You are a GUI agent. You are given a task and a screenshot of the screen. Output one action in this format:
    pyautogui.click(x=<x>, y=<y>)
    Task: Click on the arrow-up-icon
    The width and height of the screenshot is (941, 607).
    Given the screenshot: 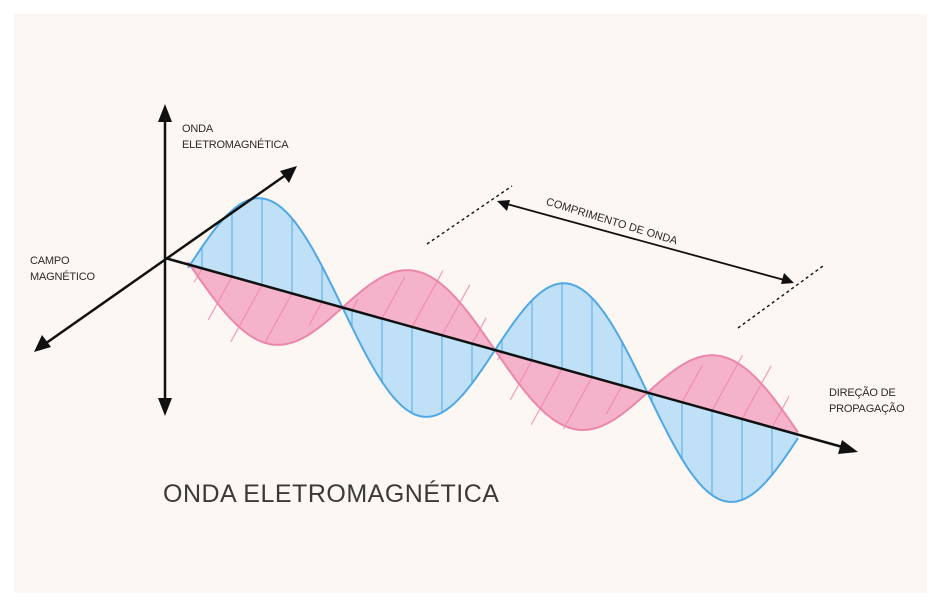 What is the action you would take?
    pyautogui.click(x=165, y=113)
    